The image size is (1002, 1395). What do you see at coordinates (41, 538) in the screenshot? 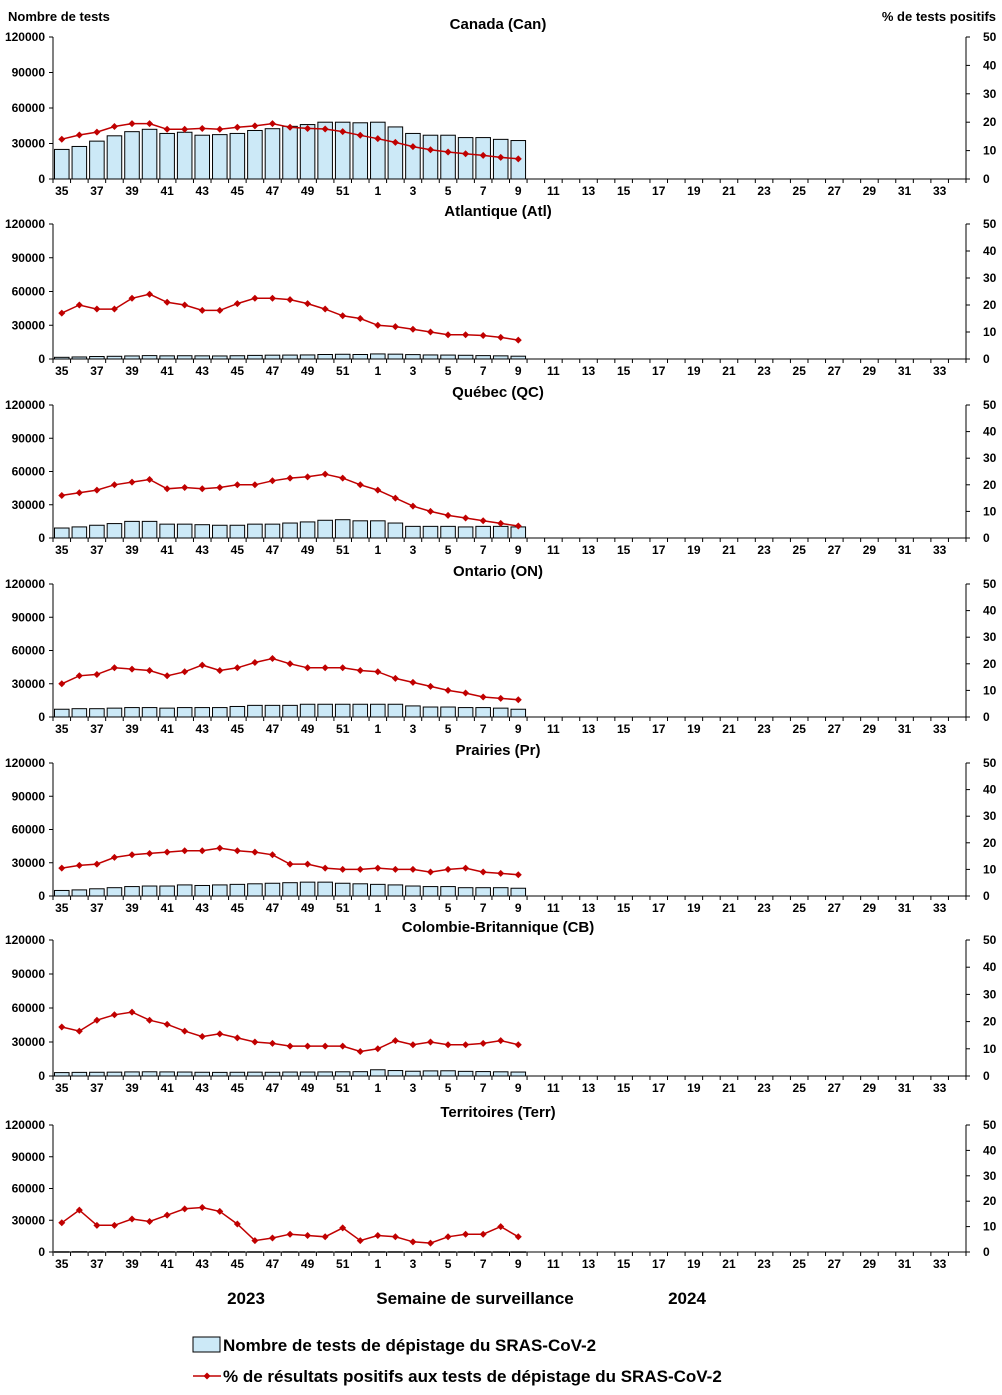
I see `left-tick-label: 0` at bounding box center [41, 538].